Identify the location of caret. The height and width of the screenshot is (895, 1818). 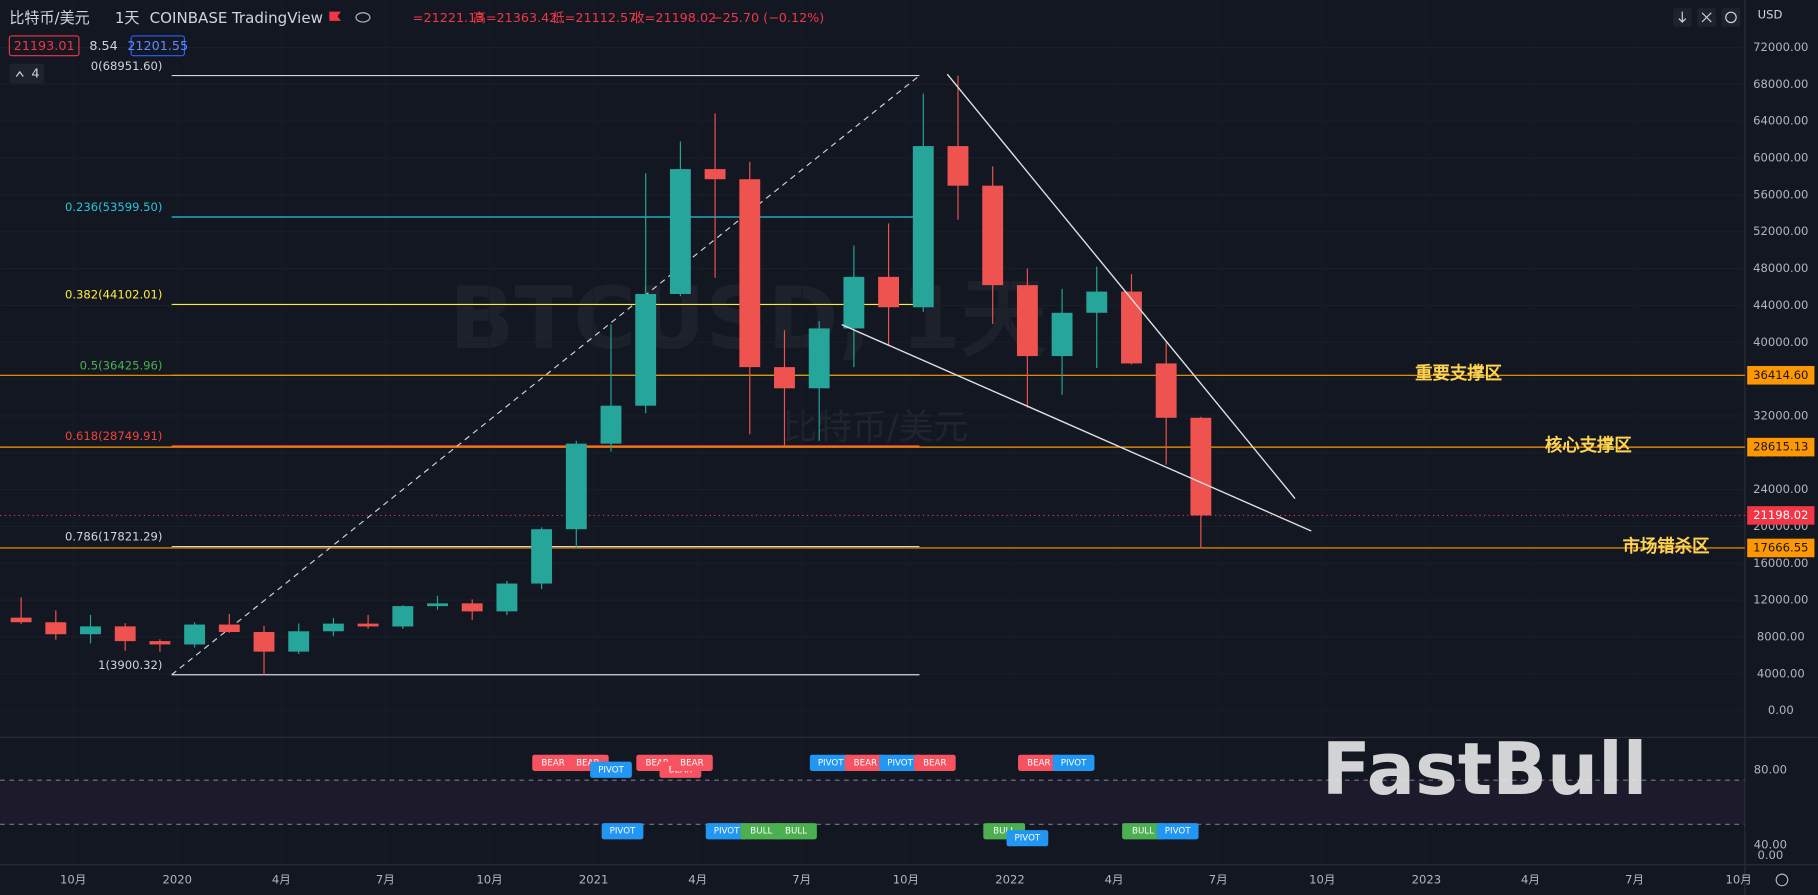
(19, 73).